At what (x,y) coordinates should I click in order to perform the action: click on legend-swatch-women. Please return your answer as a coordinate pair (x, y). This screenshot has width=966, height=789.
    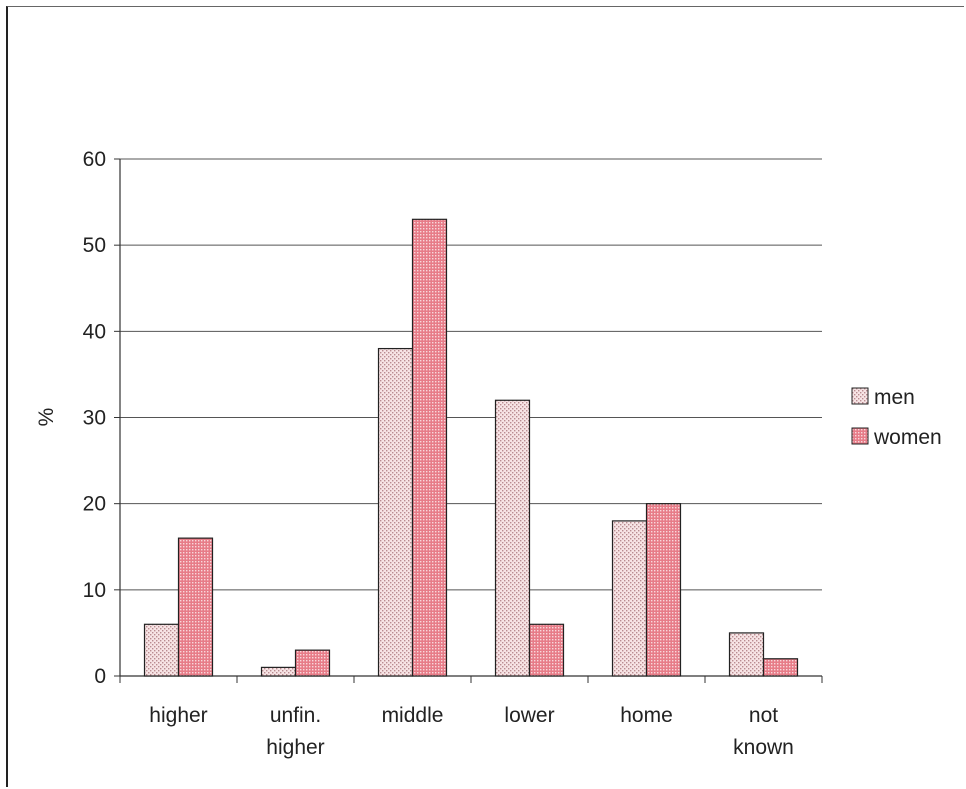
    Looking at the image, I should click on (860, 436).